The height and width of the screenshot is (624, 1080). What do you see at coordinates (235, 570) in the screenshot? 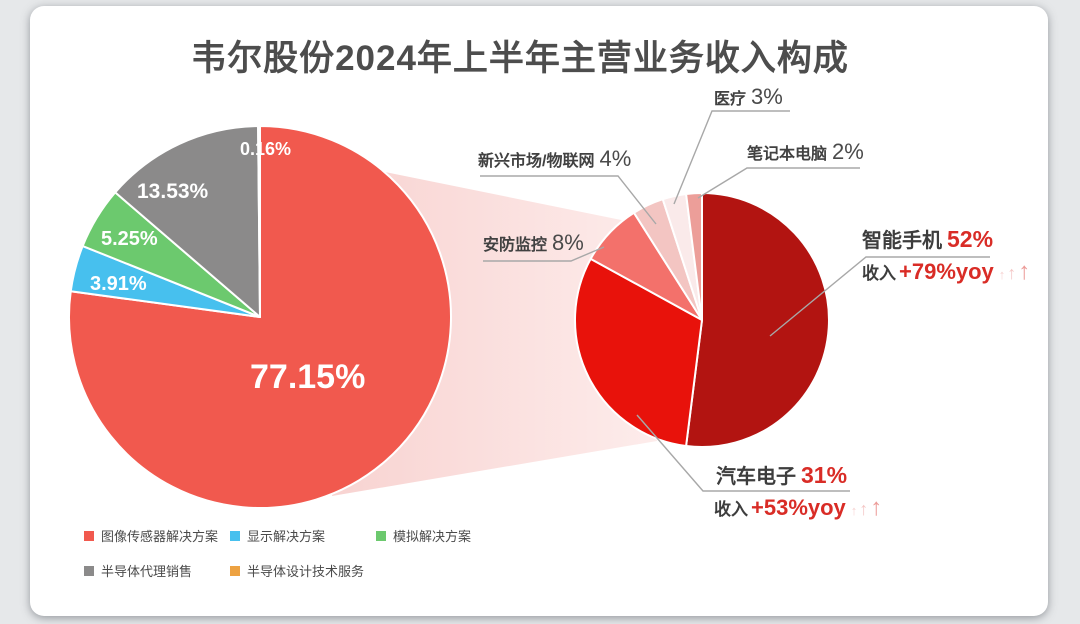
I see `legend-swatch-design-service` at bounding box center [235, 570].